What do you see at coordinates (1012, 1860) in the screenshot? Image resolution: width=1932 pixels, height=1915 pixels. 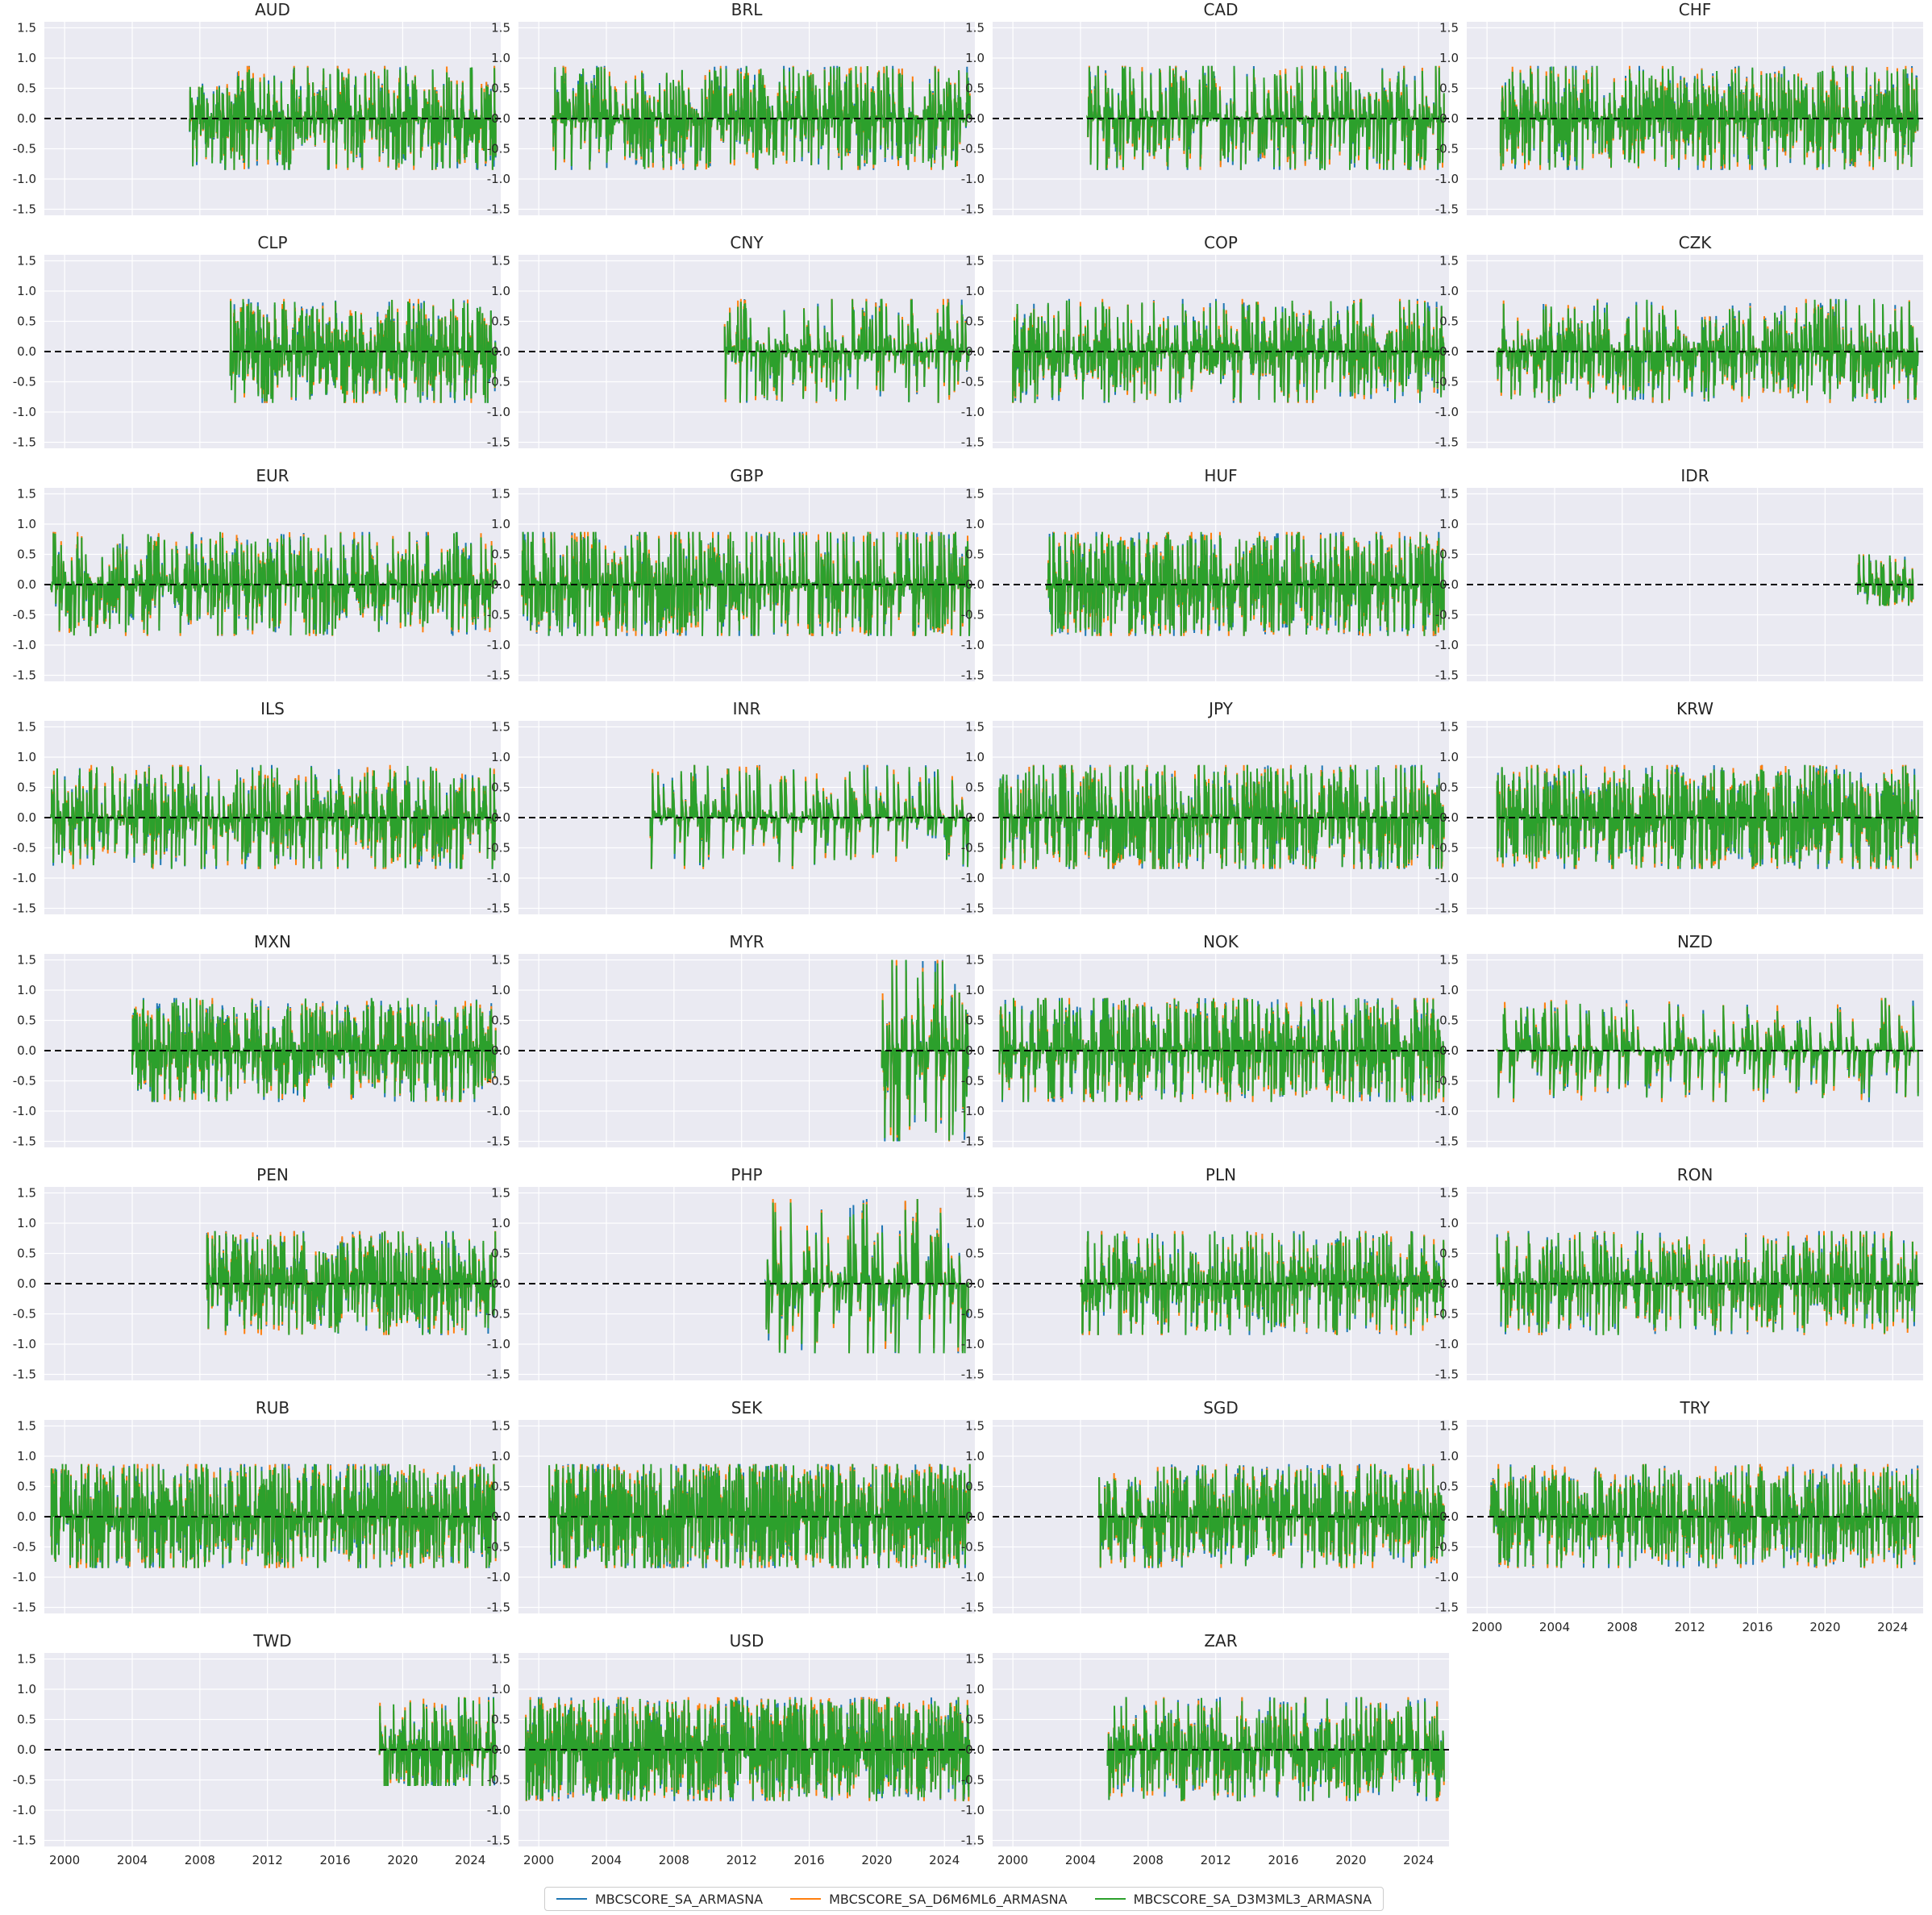 I see `x-tick-label: 2000` at bounding box center [1012, 1860].